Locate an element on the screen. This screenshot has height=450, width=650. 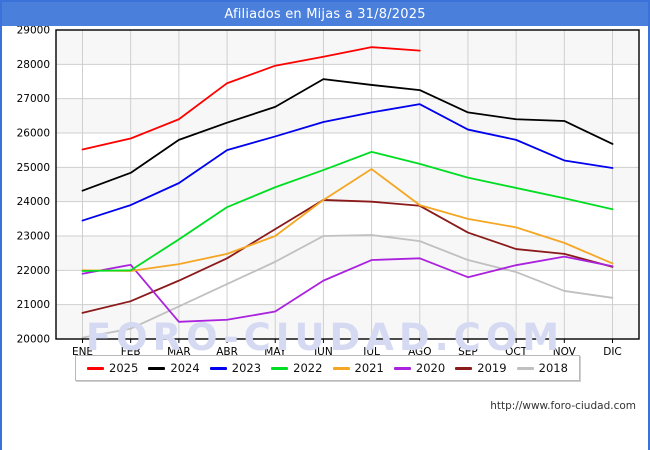
legend-item-2020: 2020 is located at coordinates (419, 368).